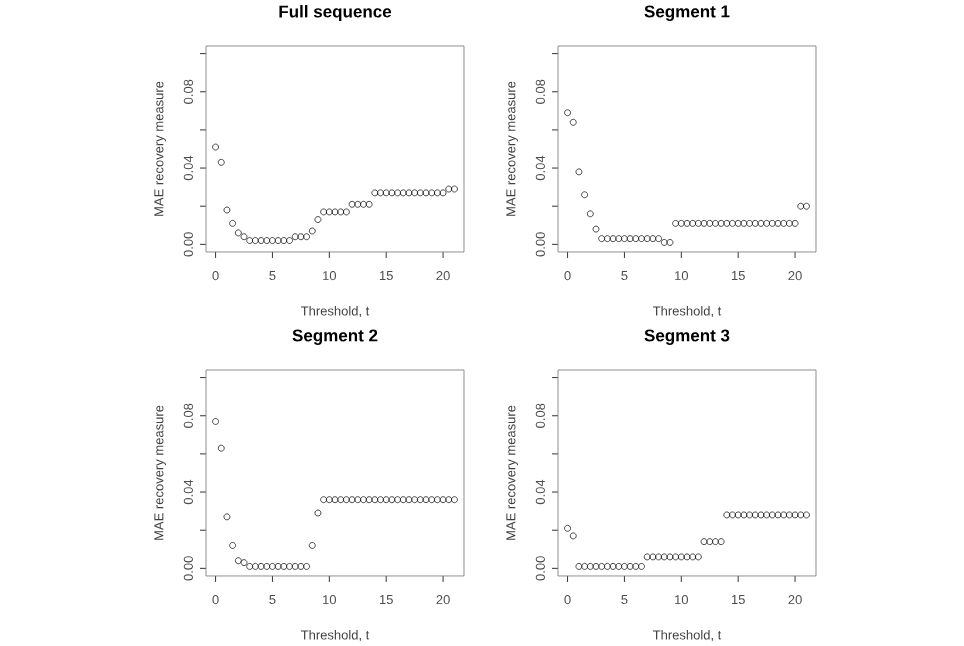  Describe the element at coordinates (335, 337) in the screenshot. I see `chart-title: Segment 2` at that location.